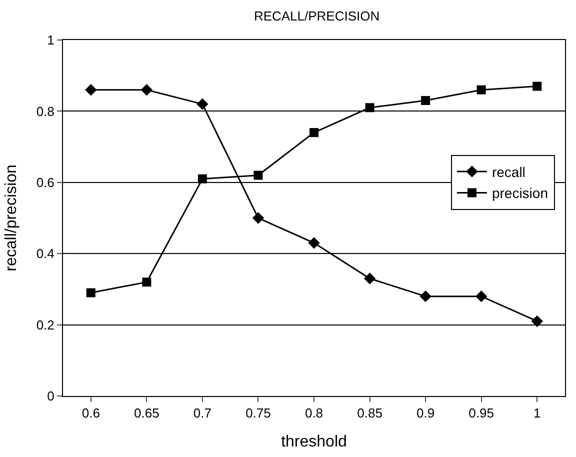 The image size is (576, 457). I want to click on x-tick-label: 0.7, so click(202, 413).